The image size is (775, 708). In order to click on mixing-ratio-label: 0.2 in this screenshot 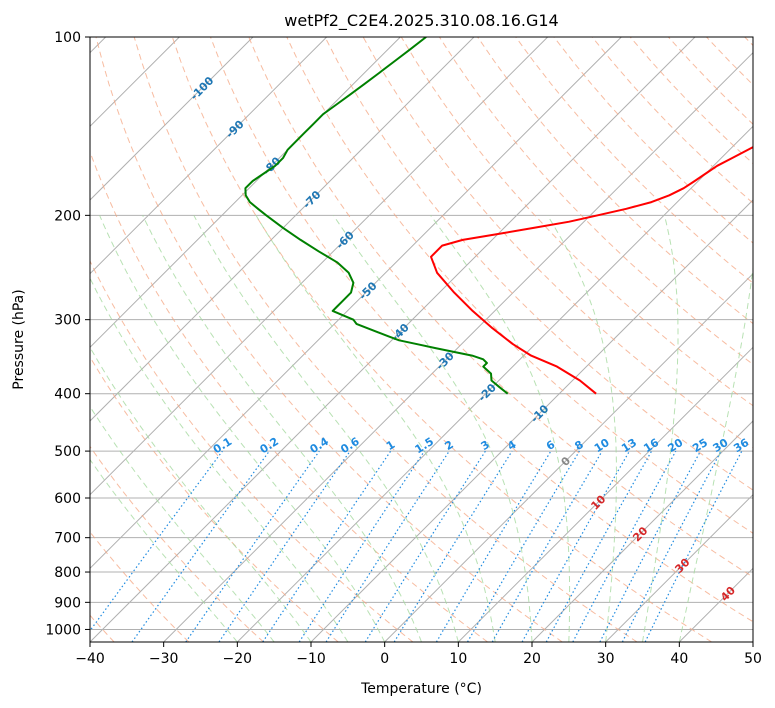, I will do `click(269, 445)`.